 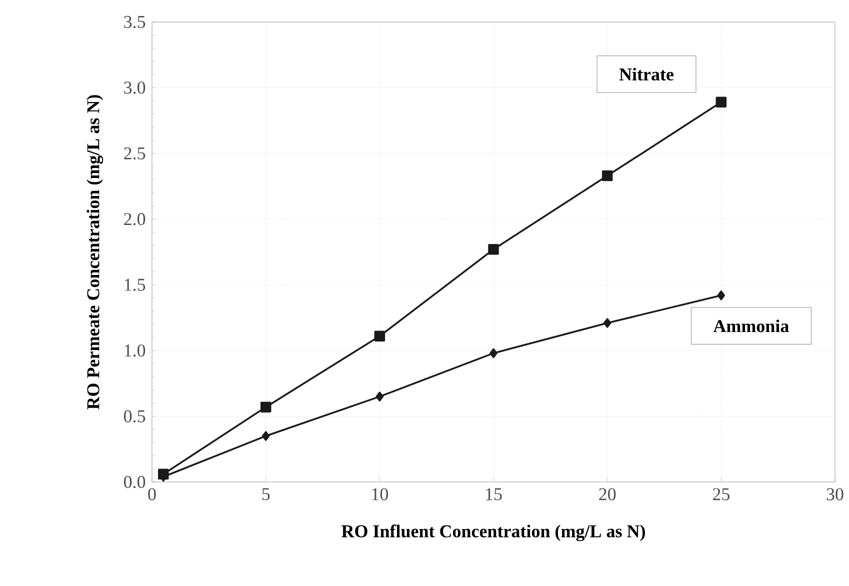 What do you see at coordinates (835, 494) in the screenshot?
I see `x-tick-label: 30` at bounding box center [835, 494].